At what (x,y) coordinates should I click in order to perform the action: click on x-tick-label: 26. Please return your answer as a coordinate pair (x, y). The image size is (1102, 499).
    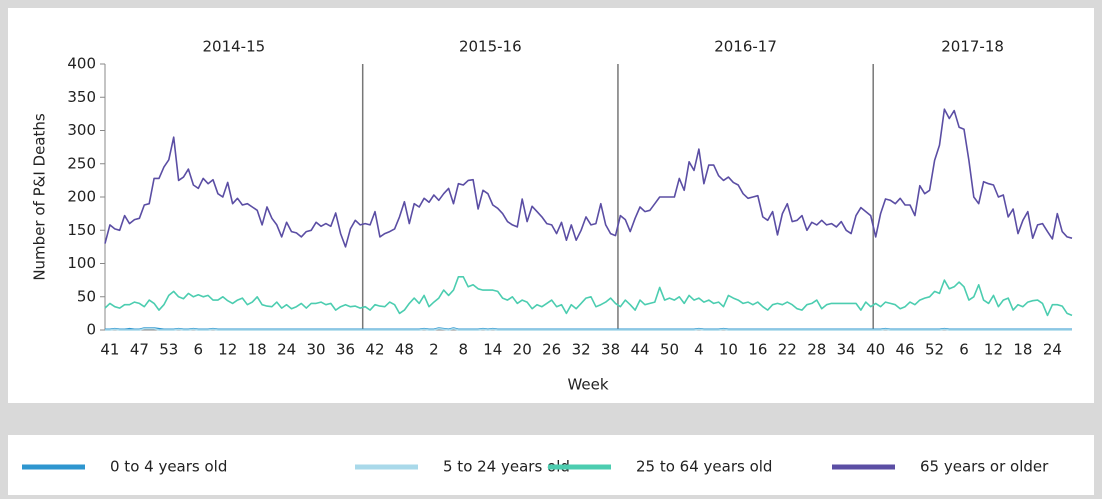
    Looking at the image, I should click on (551, 350).